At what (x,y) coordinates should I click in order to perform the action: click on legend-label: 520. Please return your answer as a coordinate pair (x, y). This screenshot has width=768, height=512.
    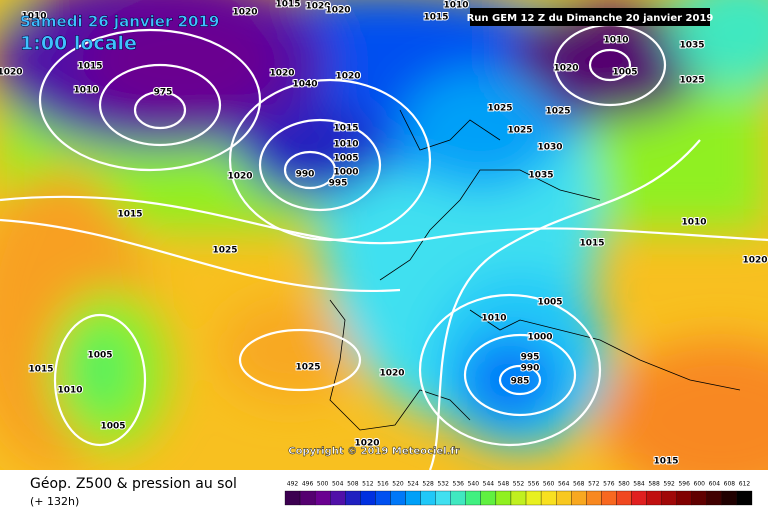
    Looking at the image, I should click on (398, 484).